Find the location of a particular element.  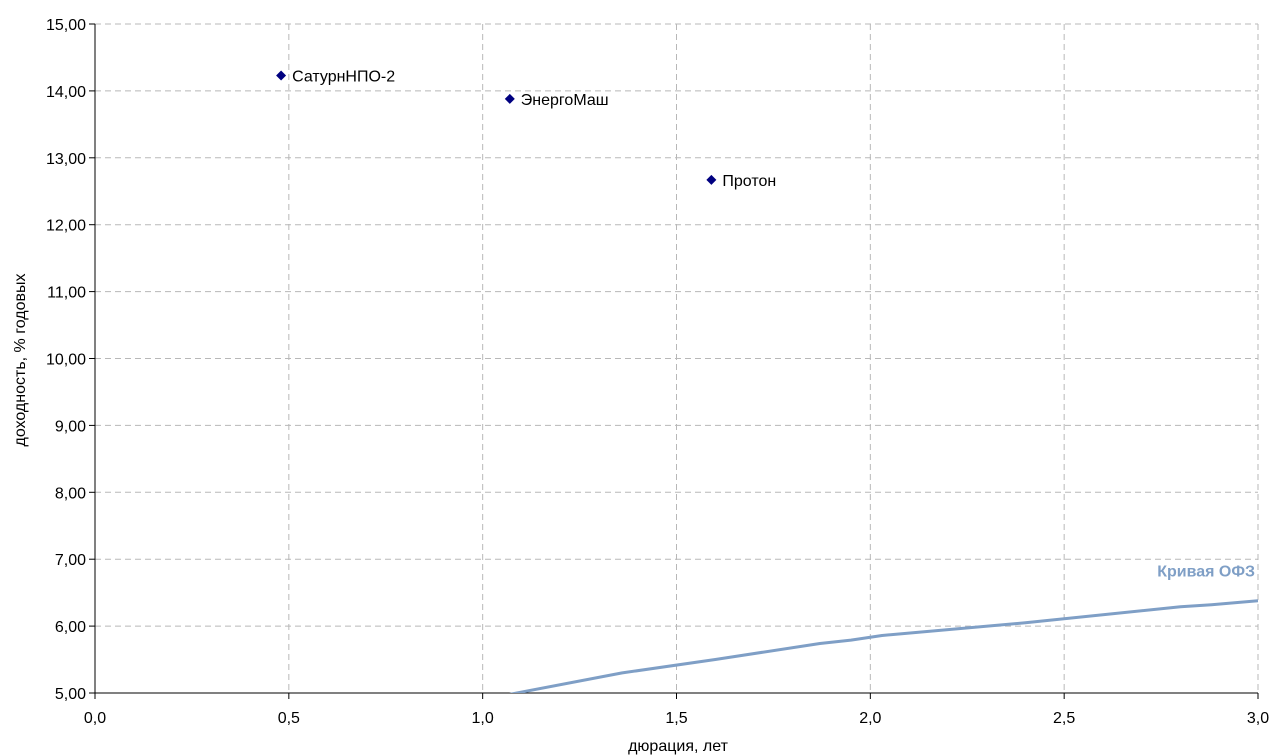

data-point-label: СатурнНПО-2 is located at coordinates (343, 77).